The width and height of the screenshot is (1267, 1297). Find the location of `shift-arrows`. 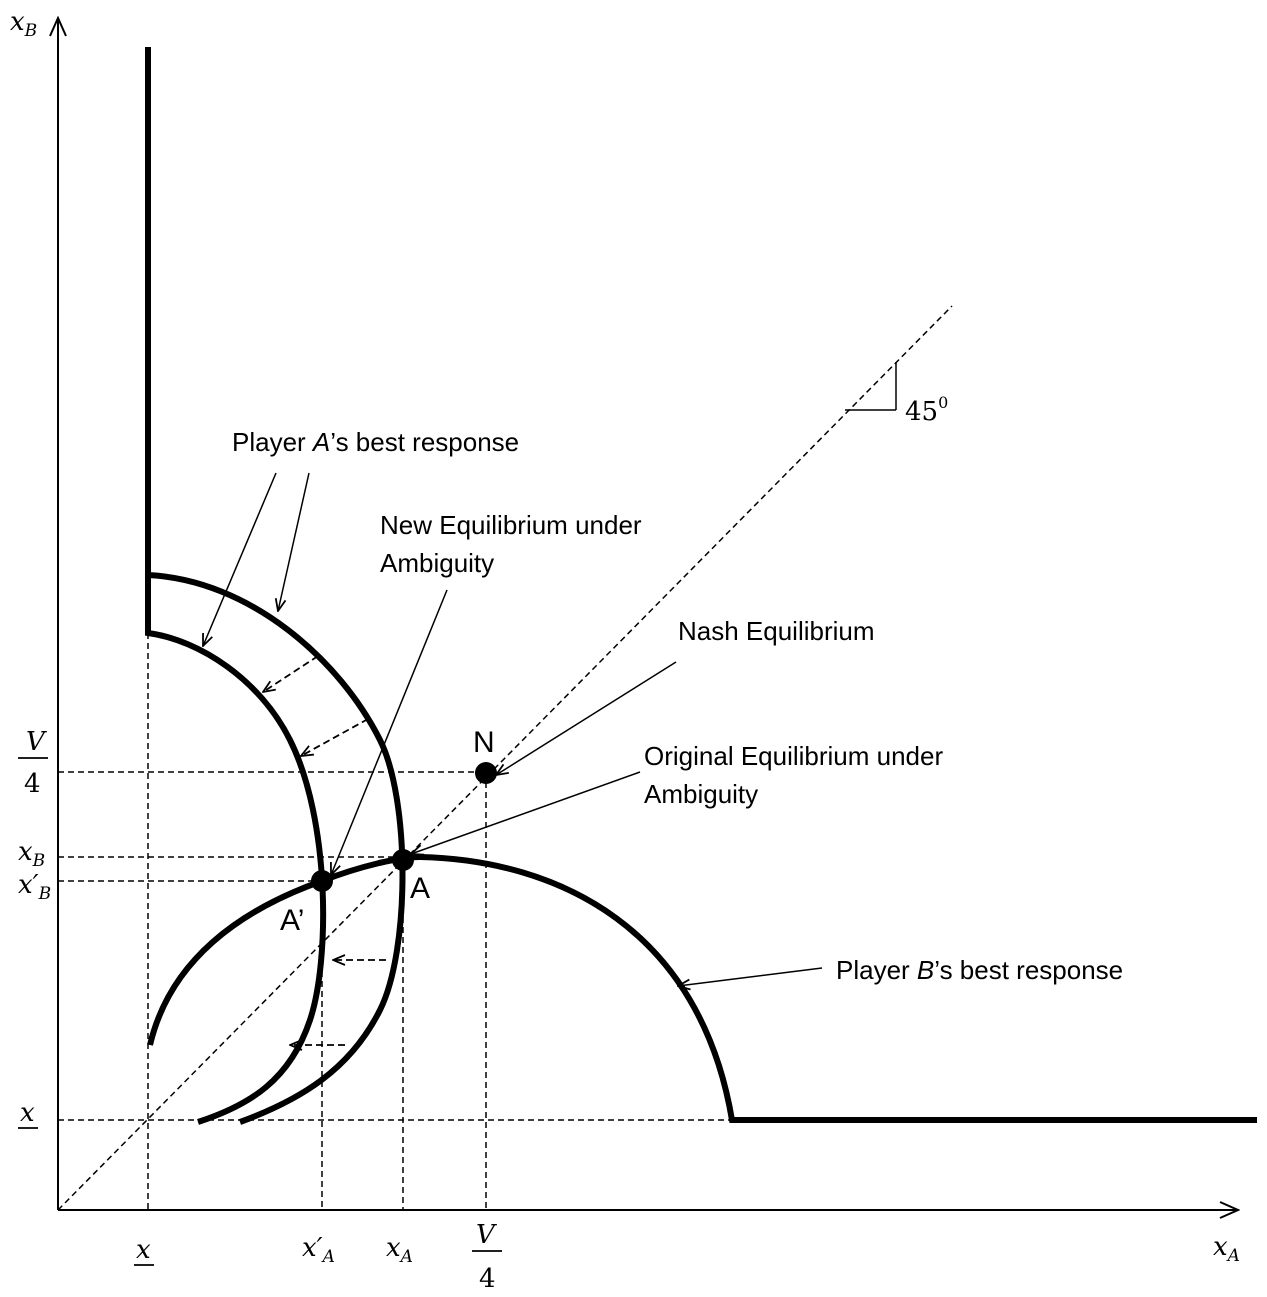

shift-arrows is located at coordinates (324, 850).